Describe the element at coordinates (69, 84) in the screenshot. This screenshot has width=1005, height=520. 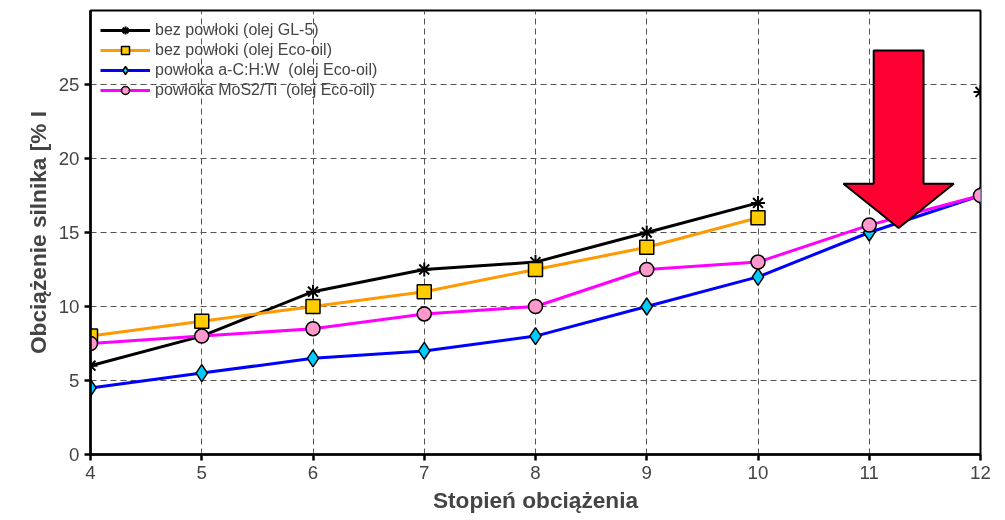
I see `y-tick-label: 25` at that location.